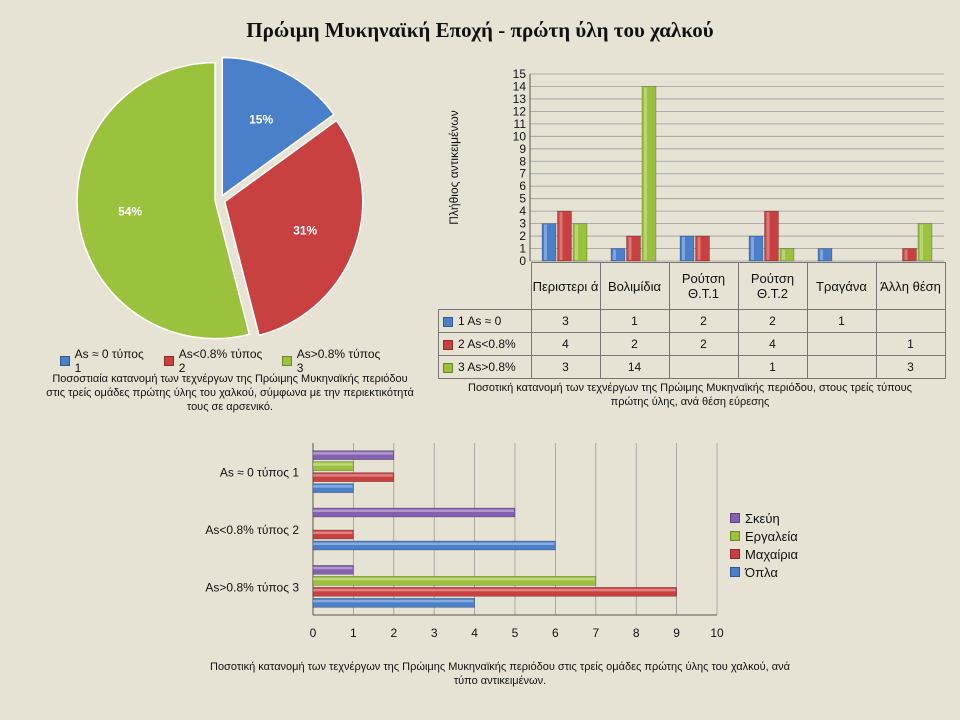 The height and width of the screenshot is (720, 960). I want to click on y-tick-label: 12, so click(520, 111).